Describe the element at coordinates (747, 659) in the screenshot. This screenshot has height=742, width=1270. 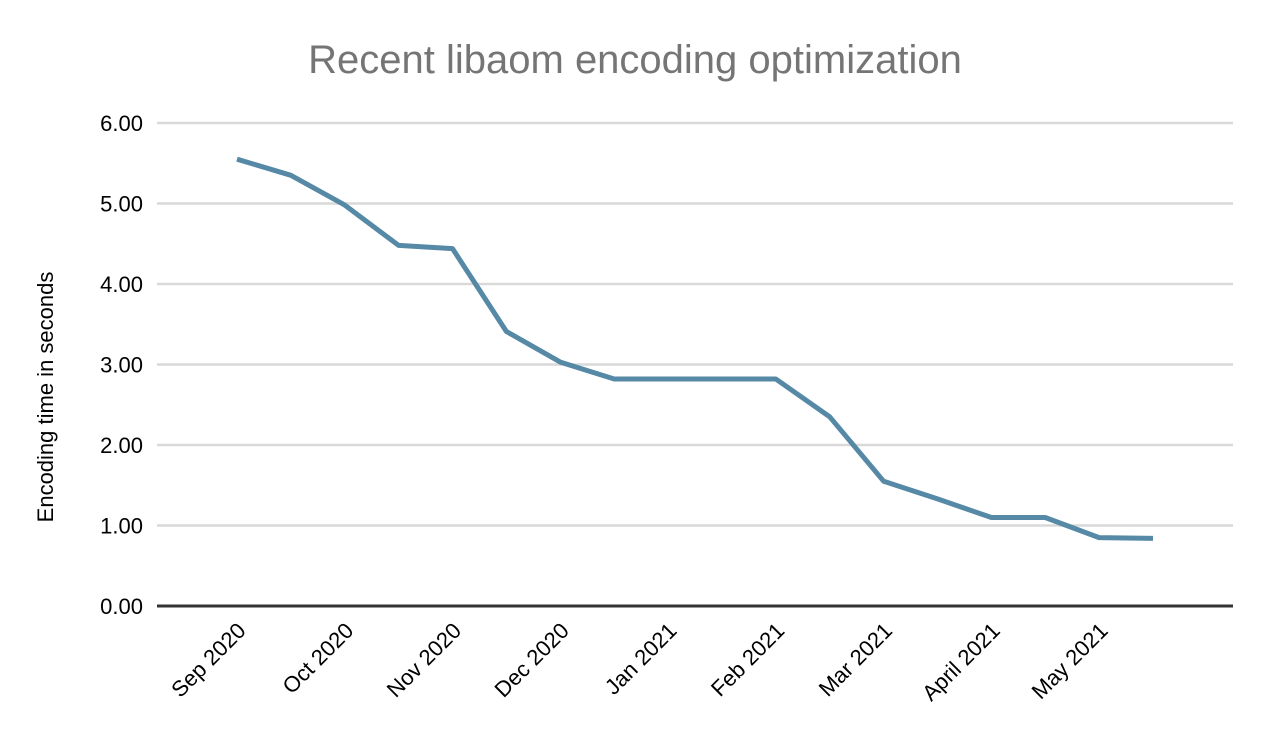
I see `x-tick-label: Feb 2021` at that location.